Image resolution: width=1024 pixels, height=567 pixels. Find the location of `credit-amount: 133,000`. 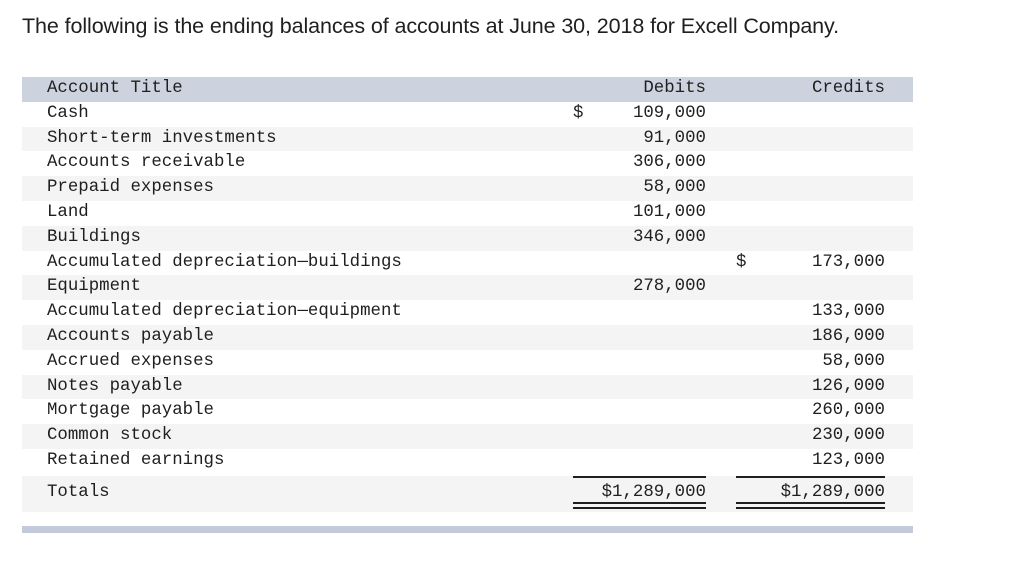

credit-amount: 133,000 is located at coordinates (848, 312).